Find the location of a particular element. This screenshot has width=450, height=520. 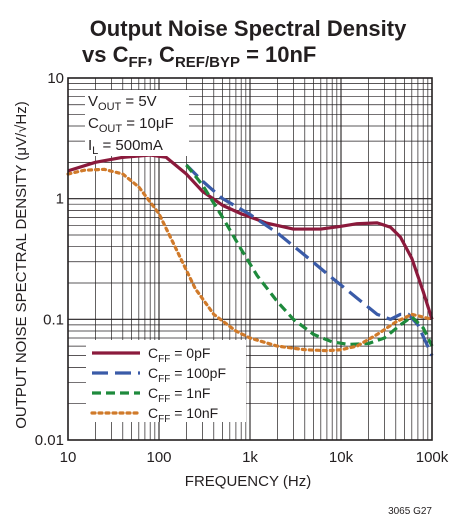

x-tick-label: 10k is located at coordinates (341, 457).